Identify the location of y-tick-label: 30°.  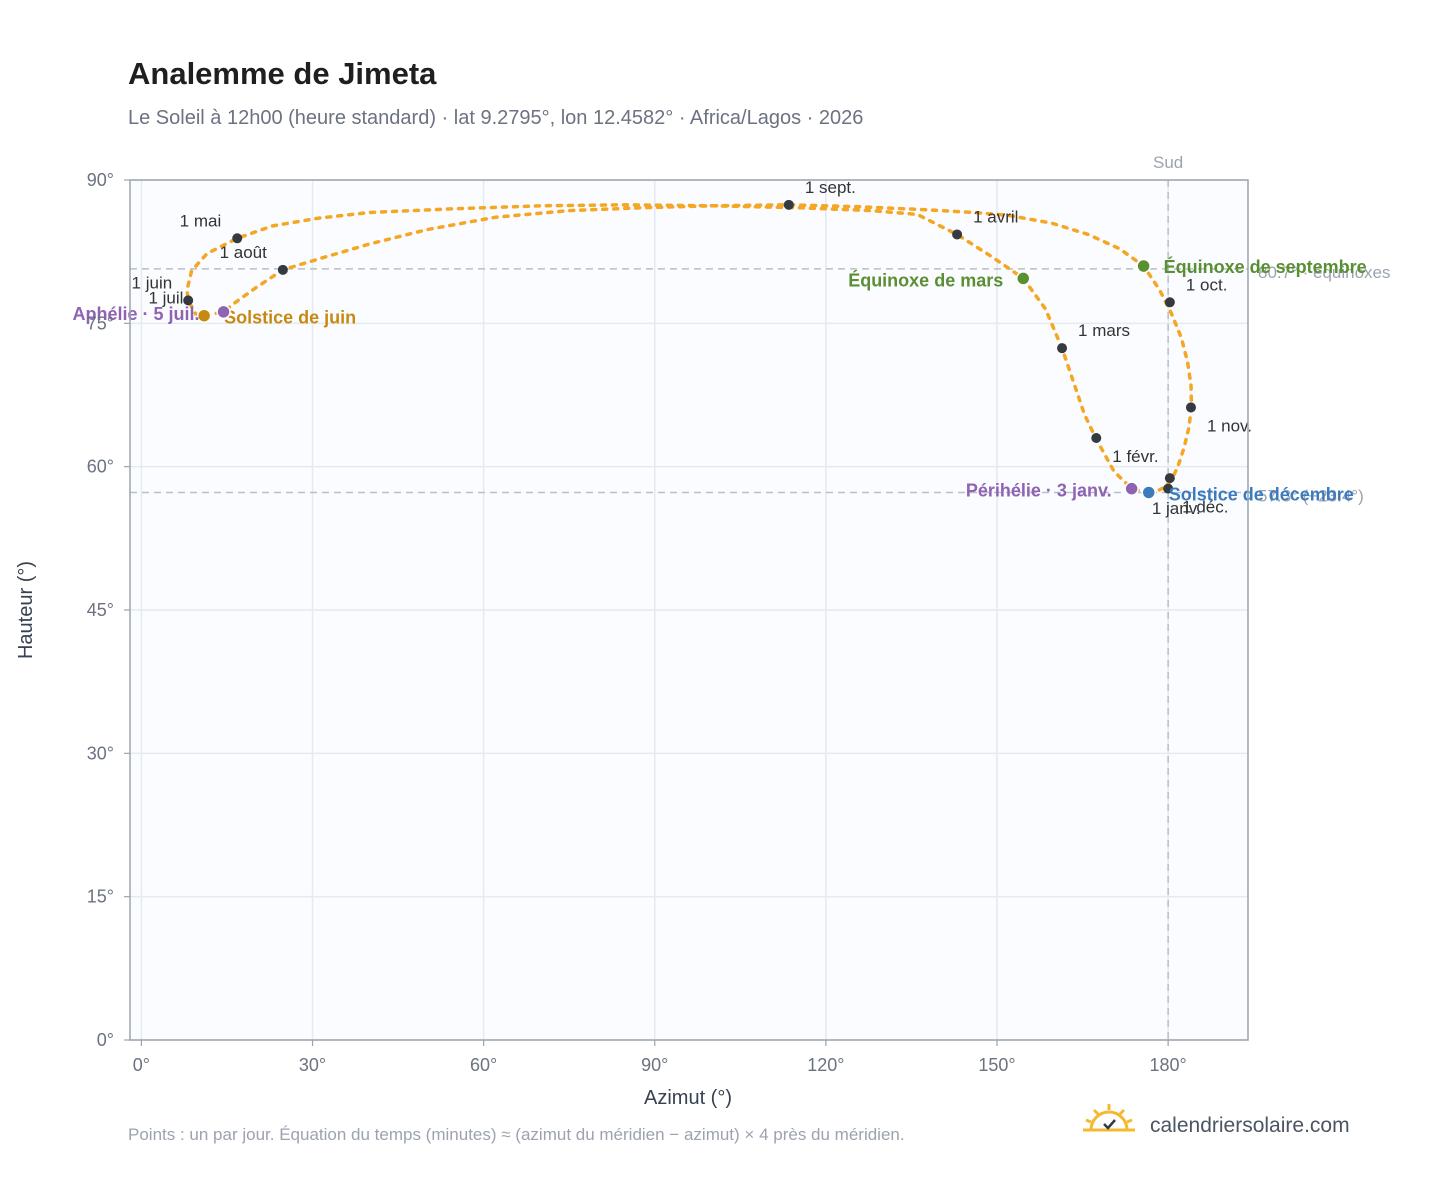
(100, 753).